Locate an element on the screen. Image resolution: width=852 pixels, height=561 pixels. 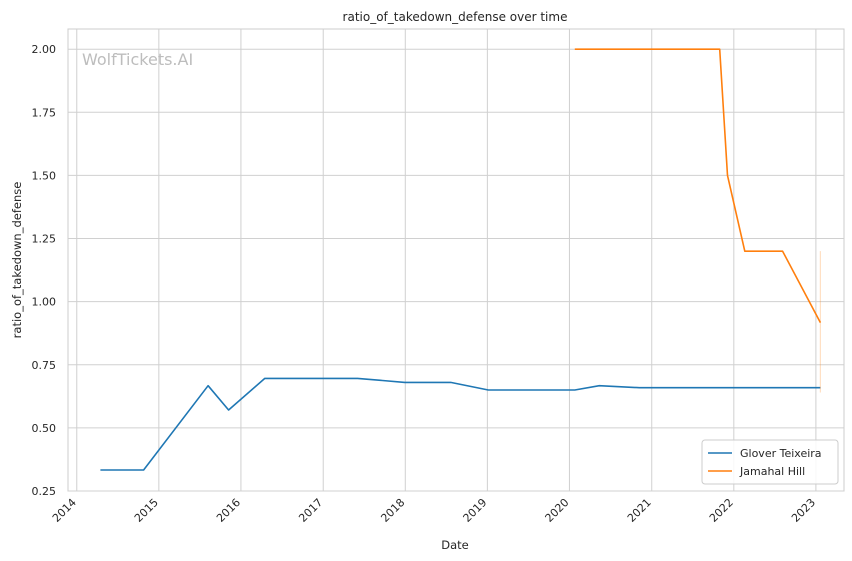
x-tick-labels: 2014 2015 2016 2017 2018 2019 2020 2021 2022 2023 is located at coordinates (434, 510).